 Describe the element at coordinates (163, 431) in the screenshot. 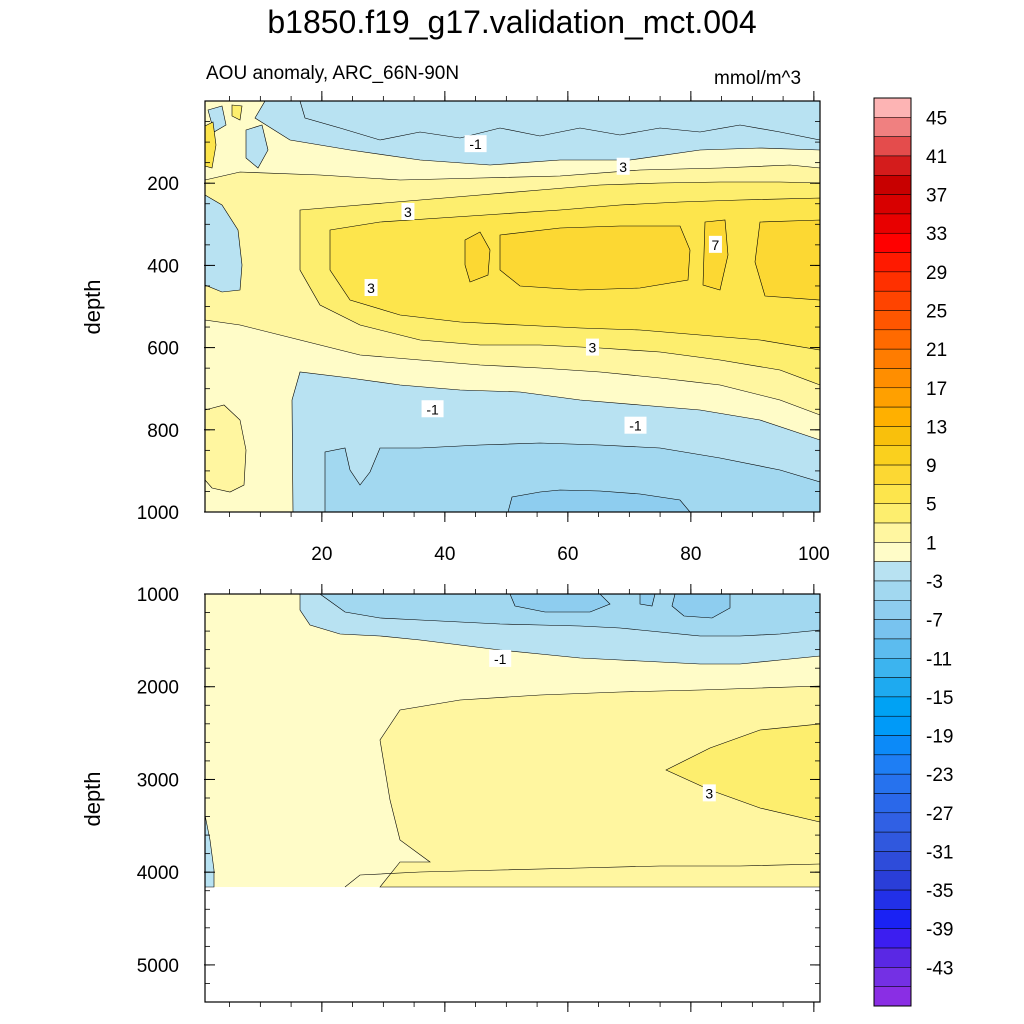

I see `y-tick-label: 800` at that location.